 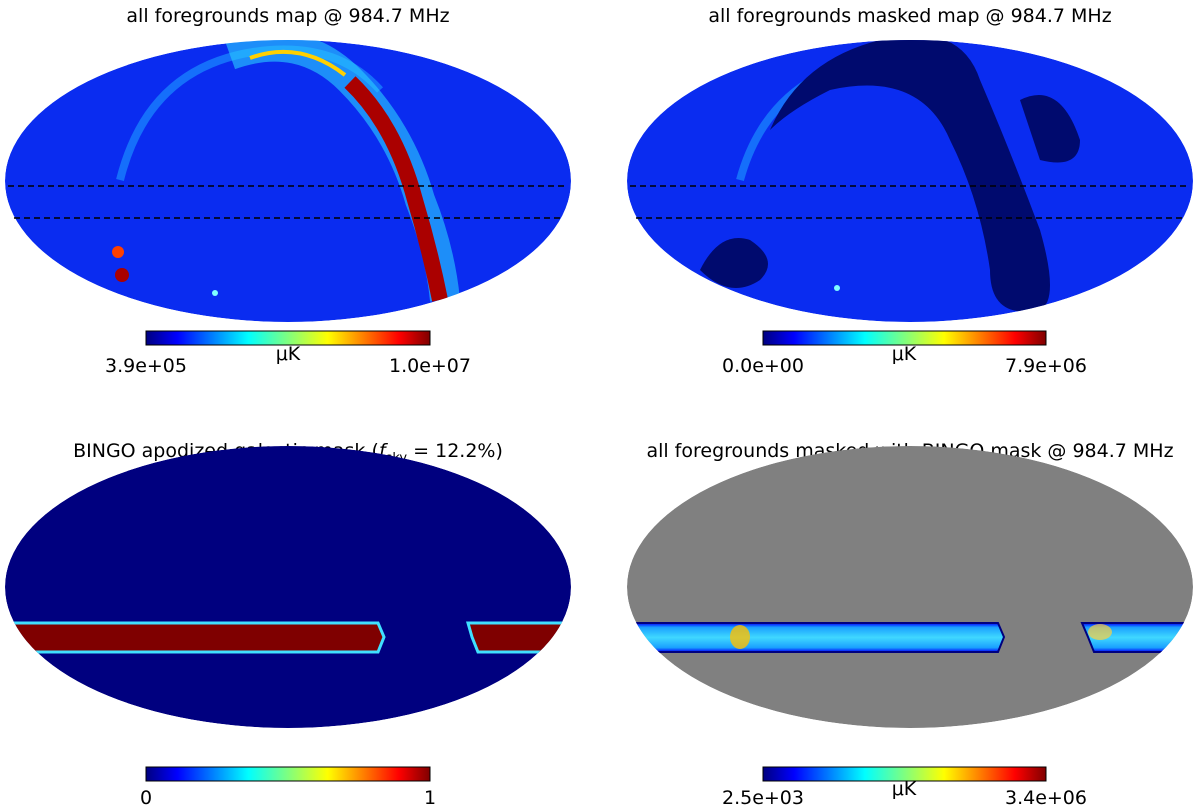 What do you see at coordinates (763, 366) in the screenshot?
I see `colorbar-min: 0.0e+00` at bounding box center [763, 366].